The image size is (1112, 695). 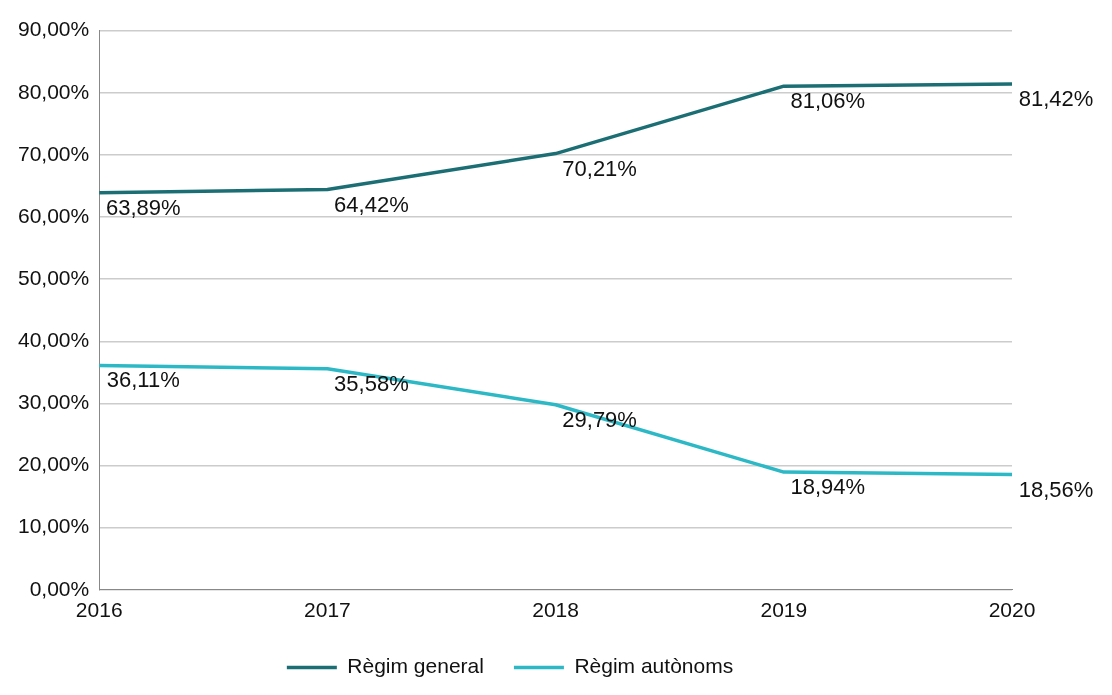 I want to click on y-tick-label: 50,00%, so click(x=53, y=277).